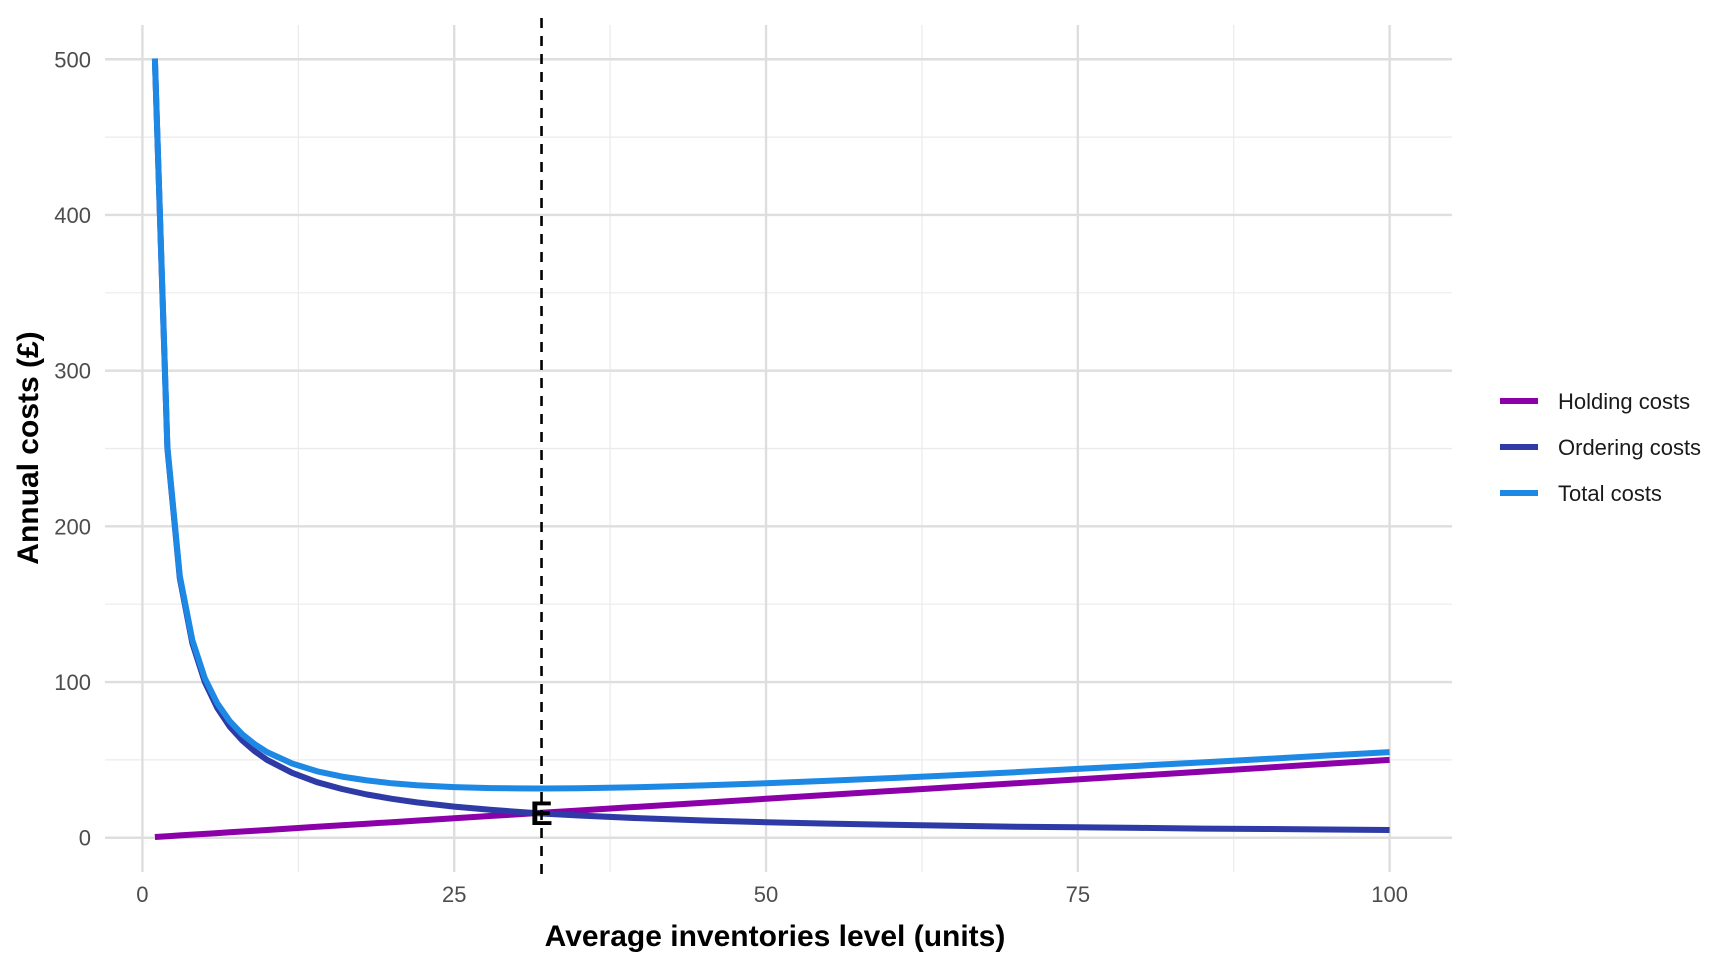 The image size is (1728, 960). I want to click on annotation-group: E, so click(541, 814).